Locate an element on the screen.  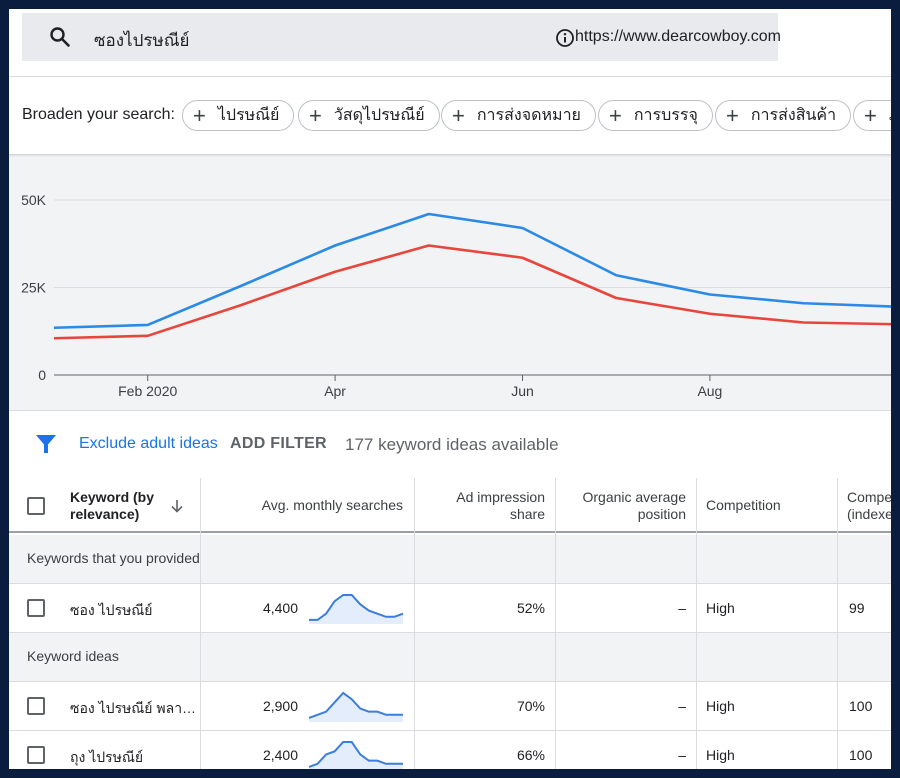
x-tick-label: Jun is located at coordinates (522, 391).